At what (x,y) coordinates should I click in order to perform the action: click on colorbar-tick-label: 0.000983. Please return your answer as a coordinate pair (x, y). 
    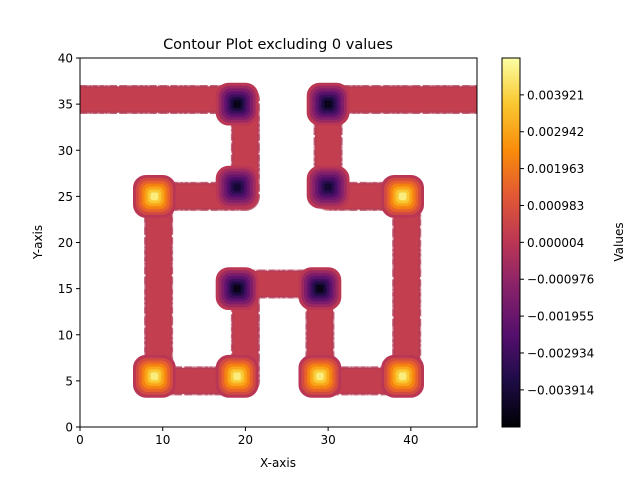
    Looking at the image, I should click on (555, 206).